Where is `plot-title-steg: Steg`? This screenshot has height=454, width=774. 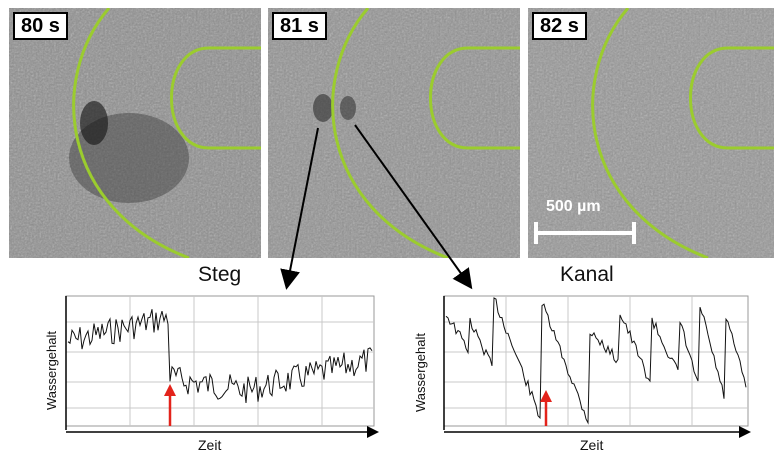
plot-title-steg: Steg is located at coordinates (220, 274).